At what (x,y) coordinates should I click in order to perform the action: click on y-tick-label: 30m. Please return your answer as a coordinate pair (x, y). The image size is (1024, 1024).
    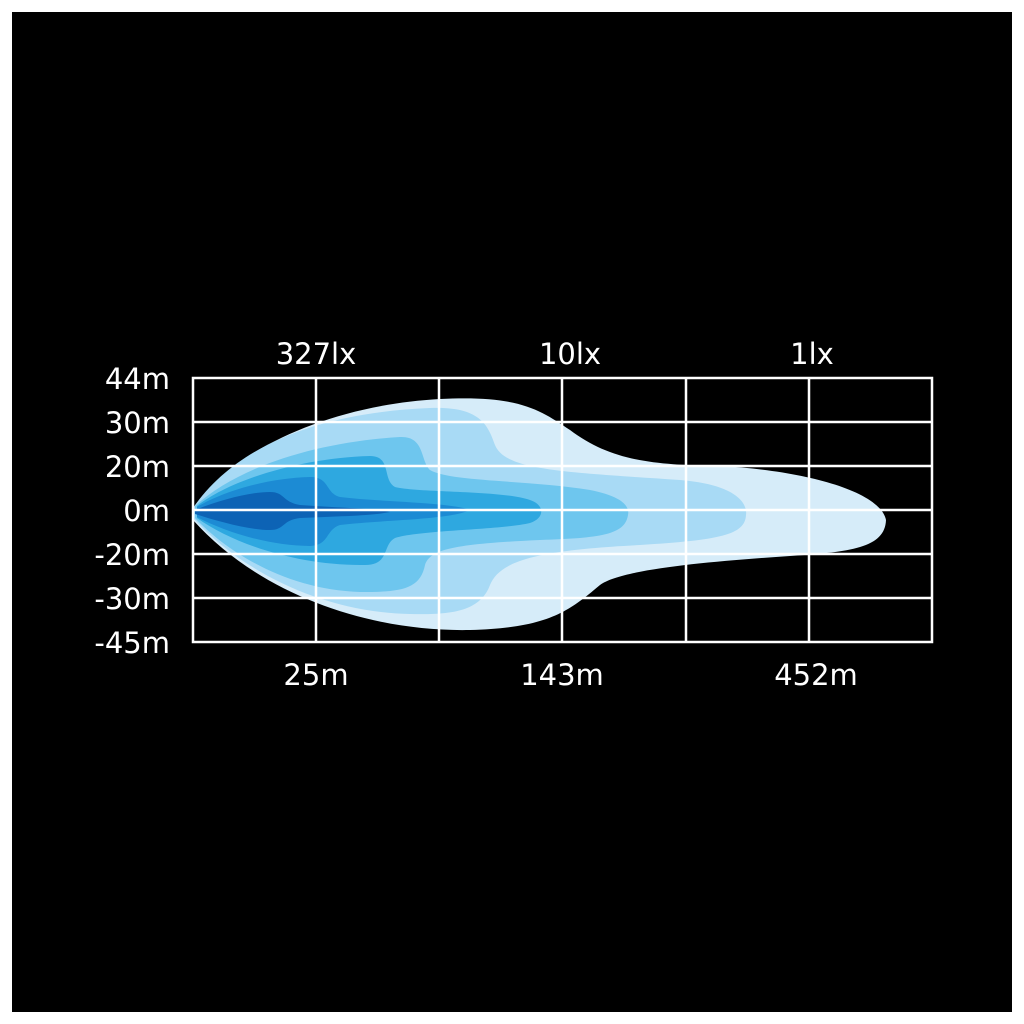
    Looking at the image, I should click on (137, 423).